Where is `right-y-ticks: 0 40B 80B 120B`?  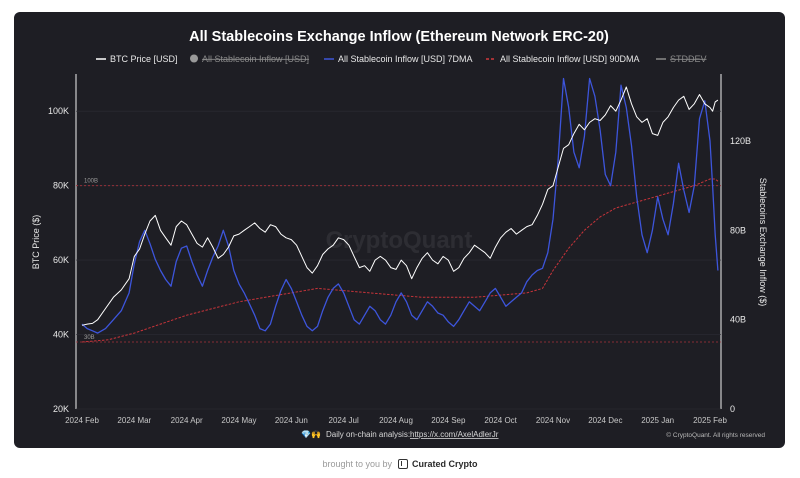
right-y-ticks: 0 40B 80B 120B is located at coordinates (740, 275).